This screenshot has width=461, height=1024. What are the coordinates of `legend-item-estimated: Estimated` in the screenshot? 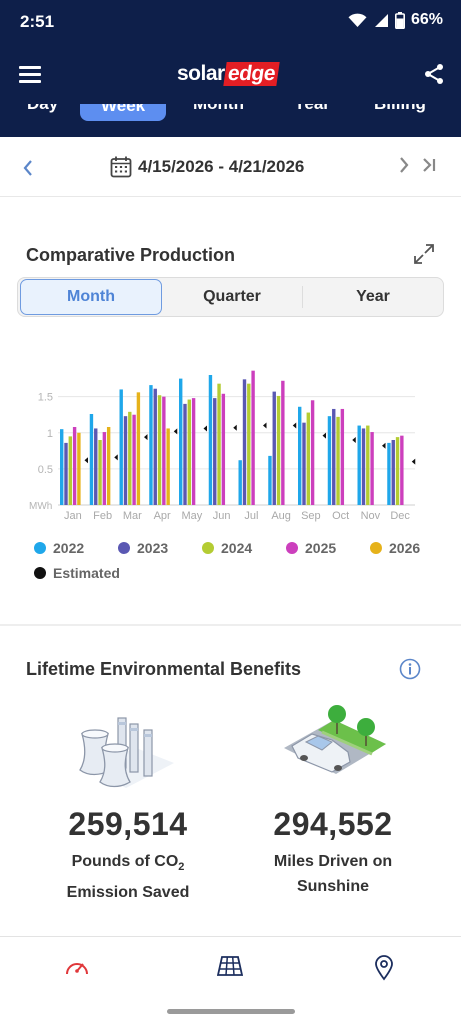 It's located at (77, 573).